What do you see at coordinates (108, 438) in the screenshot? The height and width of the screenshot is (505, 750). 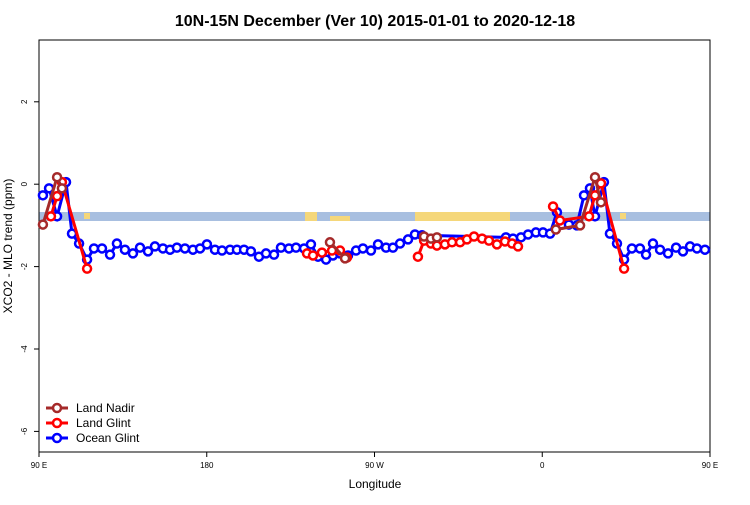 I see `legend-label: Ocean Glint` at bounding box center [108, 438].